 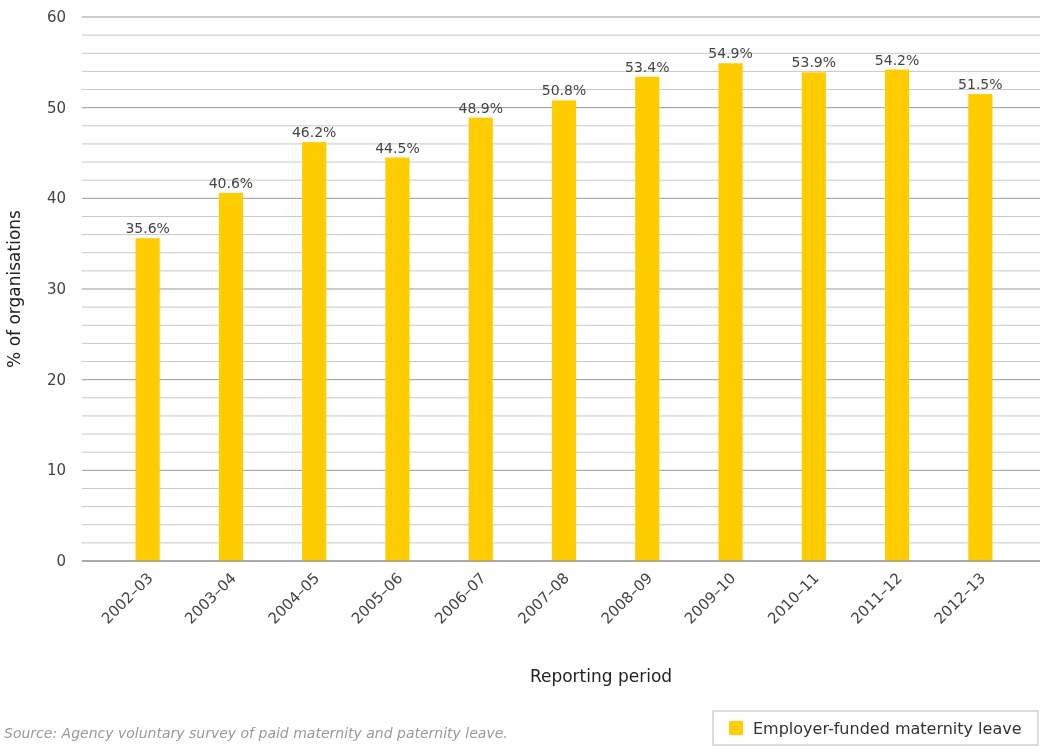 What do you see at coordinates (56, 470) in the screenshot?
I see `y-tick-label: 10` at bounding box center [56, 470].